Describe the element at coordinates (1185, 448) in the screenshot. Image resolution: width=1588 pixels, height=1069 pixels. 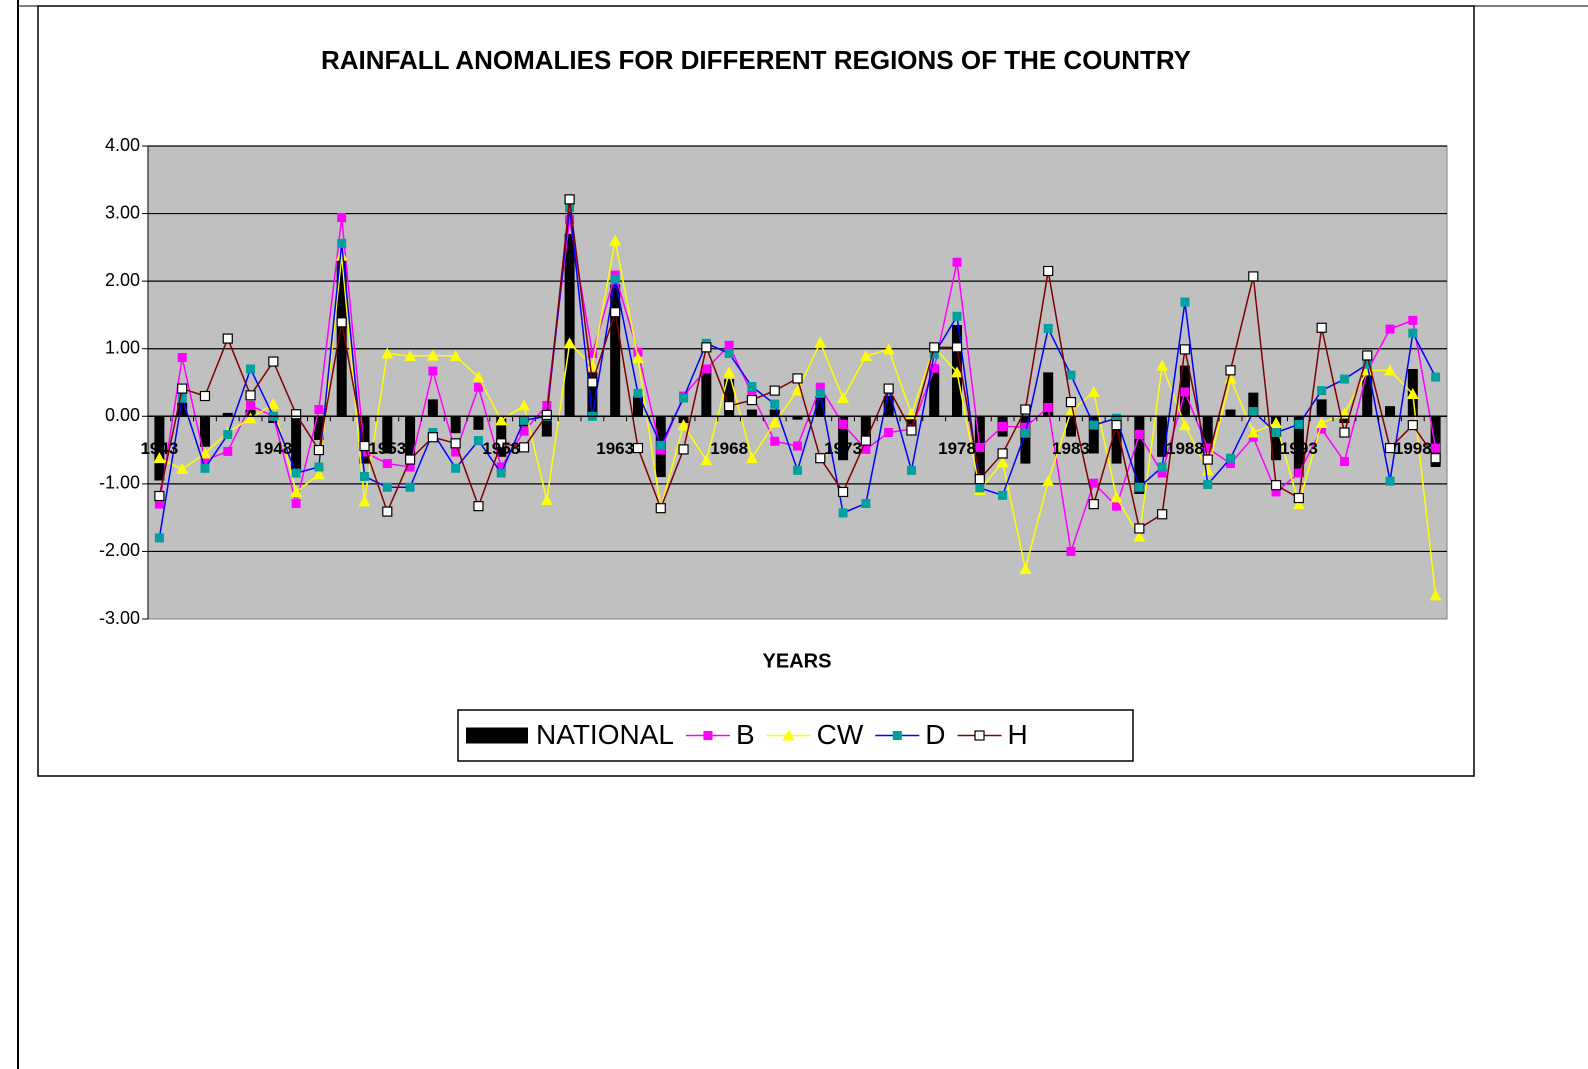
I see `x-tick-label: 1988` at that location.